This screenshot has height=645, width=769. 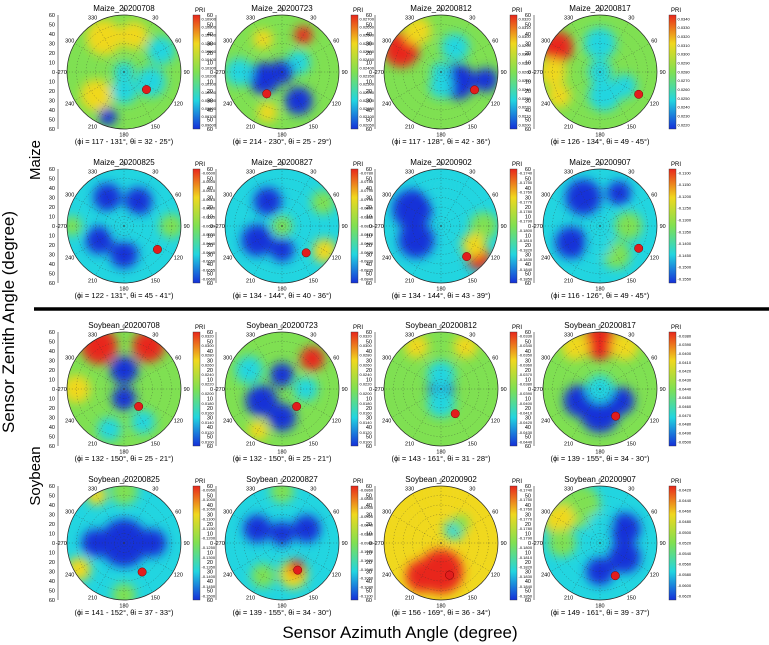 What do you see at coordinates (685, 388) in the screenshot?
I see `colorbar-tick-label: -0.0440` at bounding box center [685, 388].